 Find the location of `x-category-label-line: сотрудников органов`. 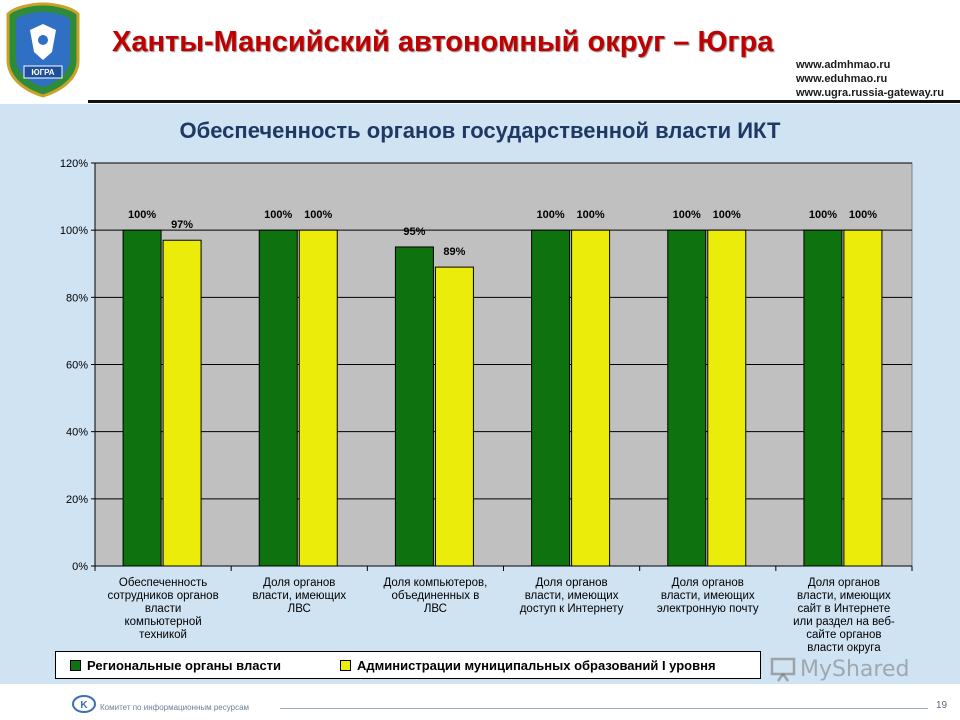

x-category-label-line: сотрудников органов is located at coordinates (163, 596).